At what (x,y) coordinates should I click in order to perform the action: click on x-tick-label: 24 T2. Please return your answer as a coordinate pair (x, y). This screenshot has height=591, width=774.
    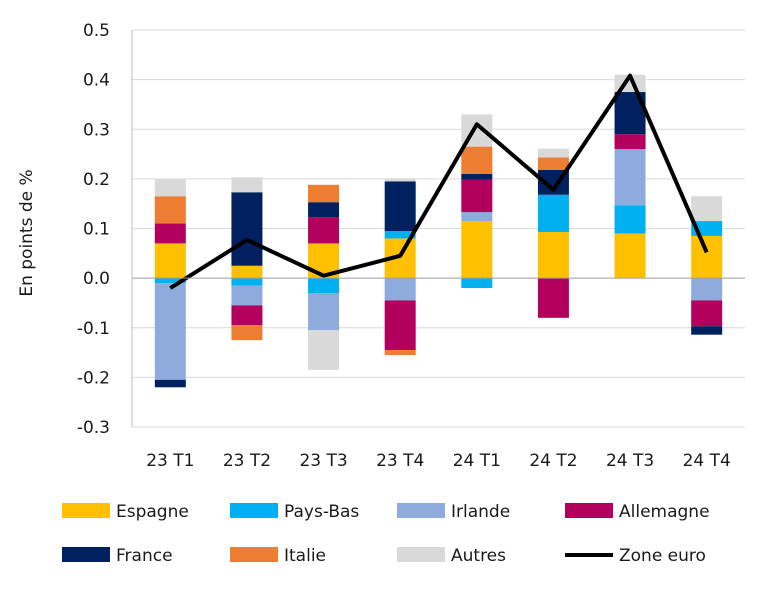
    Looking at the image, I should click on (553, 461).